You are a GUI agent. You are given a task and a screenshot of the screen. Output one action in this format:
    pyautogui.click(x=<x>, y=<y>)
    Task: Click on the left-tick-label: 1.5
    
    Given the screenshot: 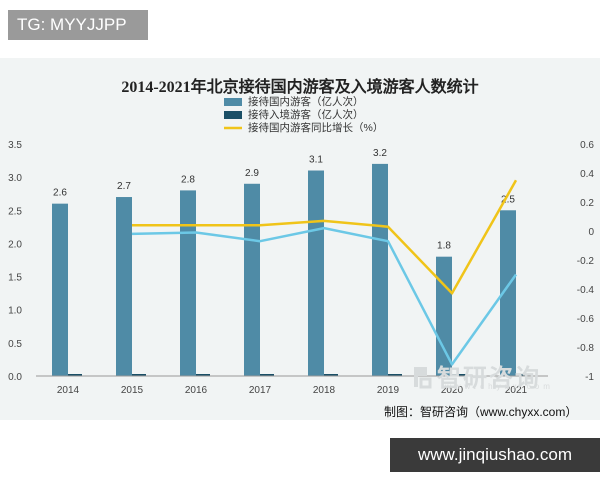 What is the action you would take?
    pyautogui.click(x=15, y=278)
    